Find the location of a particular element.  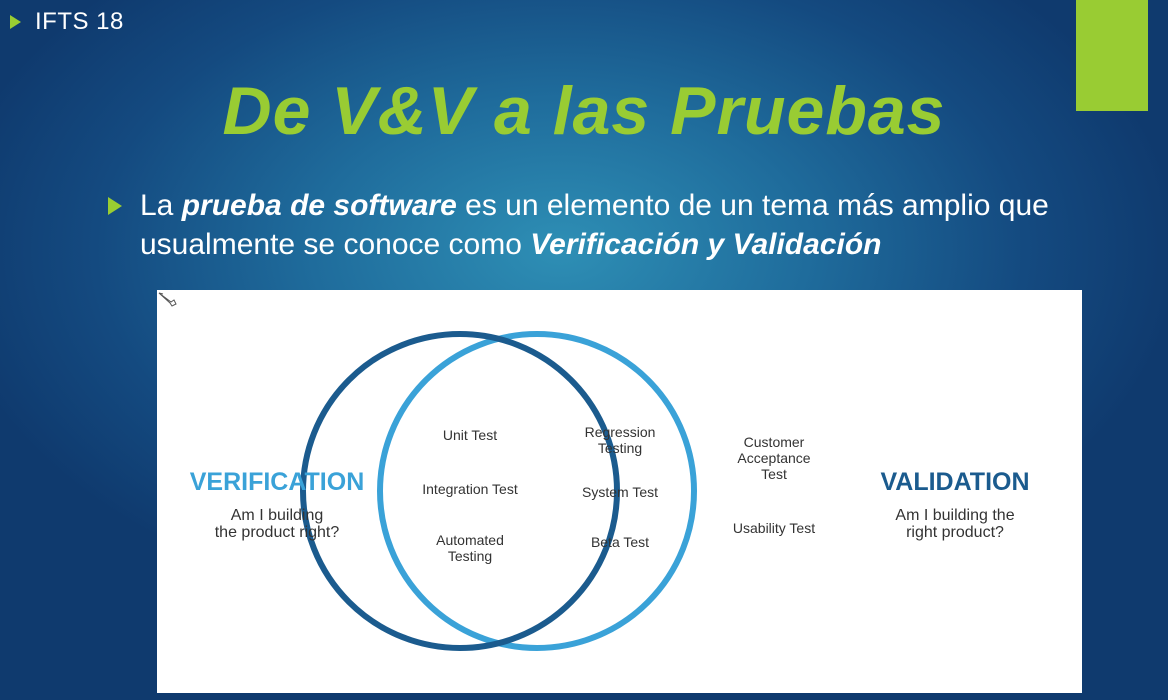

pen-cursor-icon is located at coordinates (167, 299).